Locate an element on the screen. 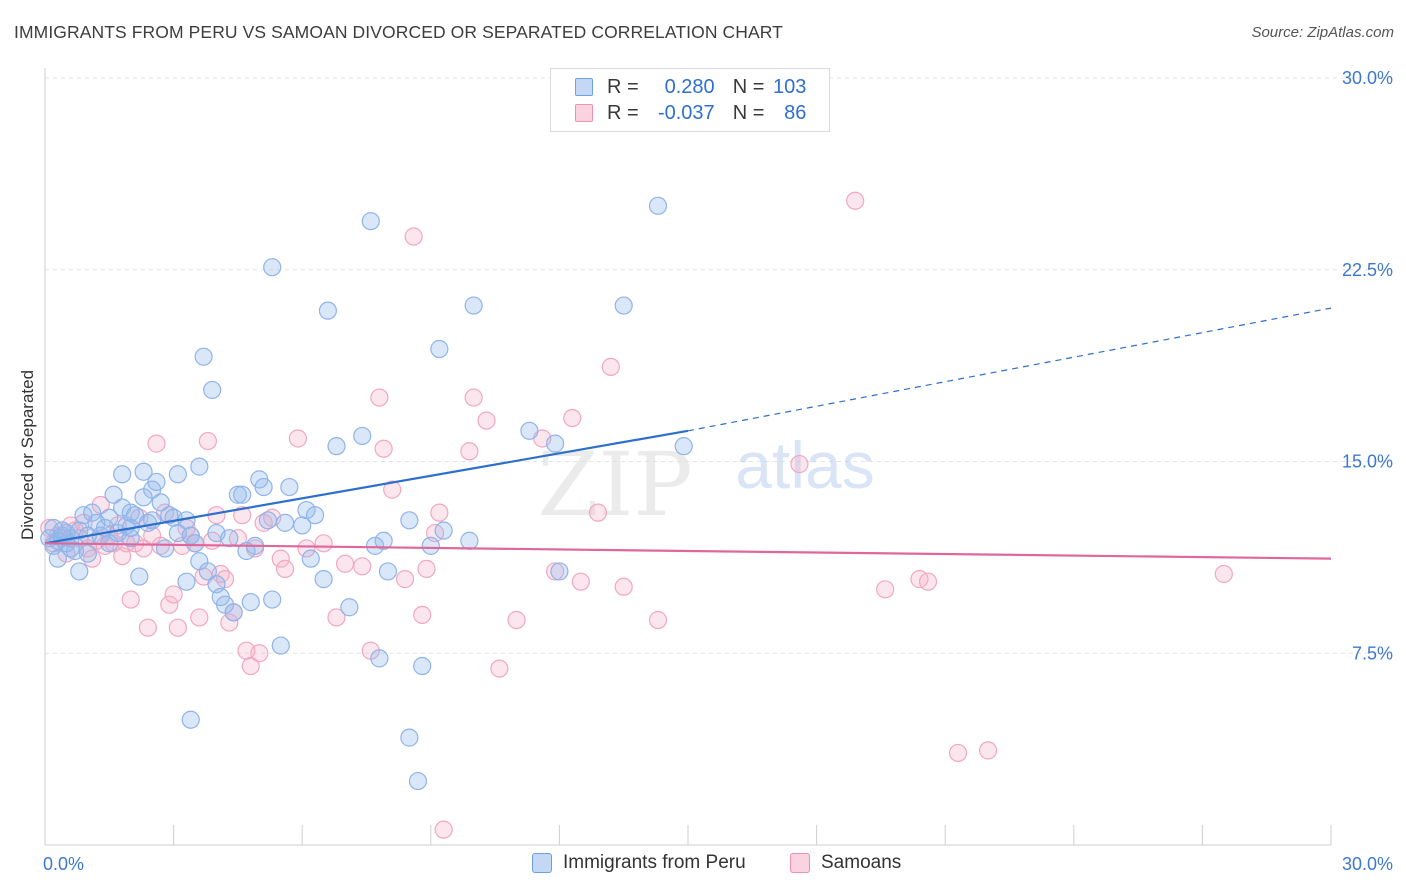  bottom-legend-peru: Immigrants from Peru is located at coordinates (639, 863).